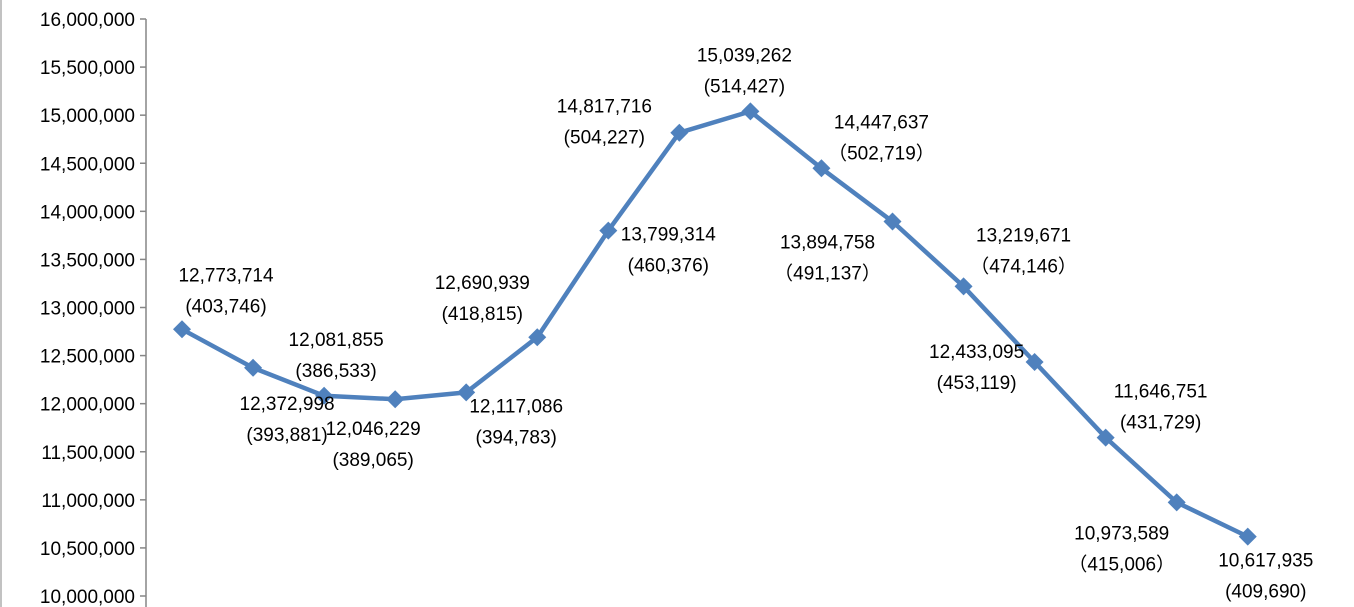 This screenshot has width=1354, height=607. I want to click on data-label-sub: （491,137）, so click(827, 273).